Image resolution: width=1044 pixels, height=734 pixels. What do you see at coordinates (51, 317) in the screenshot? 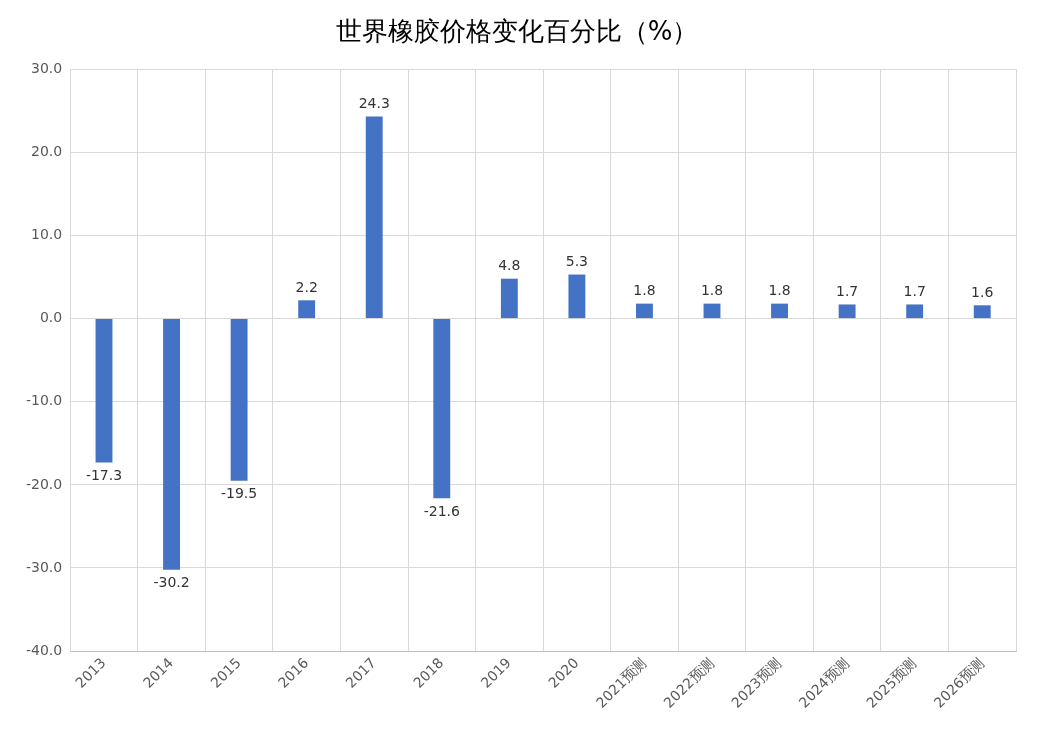
I see `y-tick-label: 0.0` at bounding box center [51, 317].